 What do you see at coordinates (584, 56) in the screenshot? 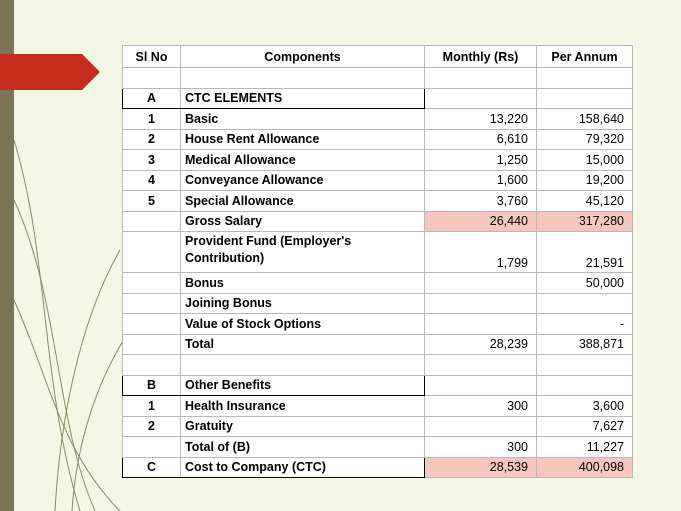
I see `header-per-annum: Per Annum` at bounding box center [584, 56].